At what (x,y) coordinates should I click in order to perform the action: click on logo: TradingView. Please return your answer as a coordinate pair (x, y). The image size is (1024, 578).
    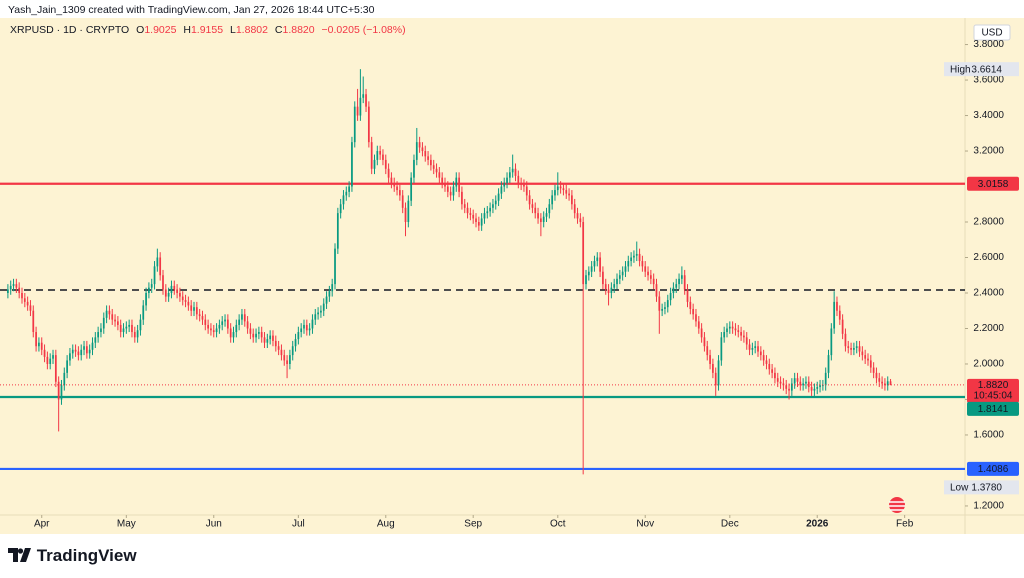
    Looking at the image, I should click on (72, 556).